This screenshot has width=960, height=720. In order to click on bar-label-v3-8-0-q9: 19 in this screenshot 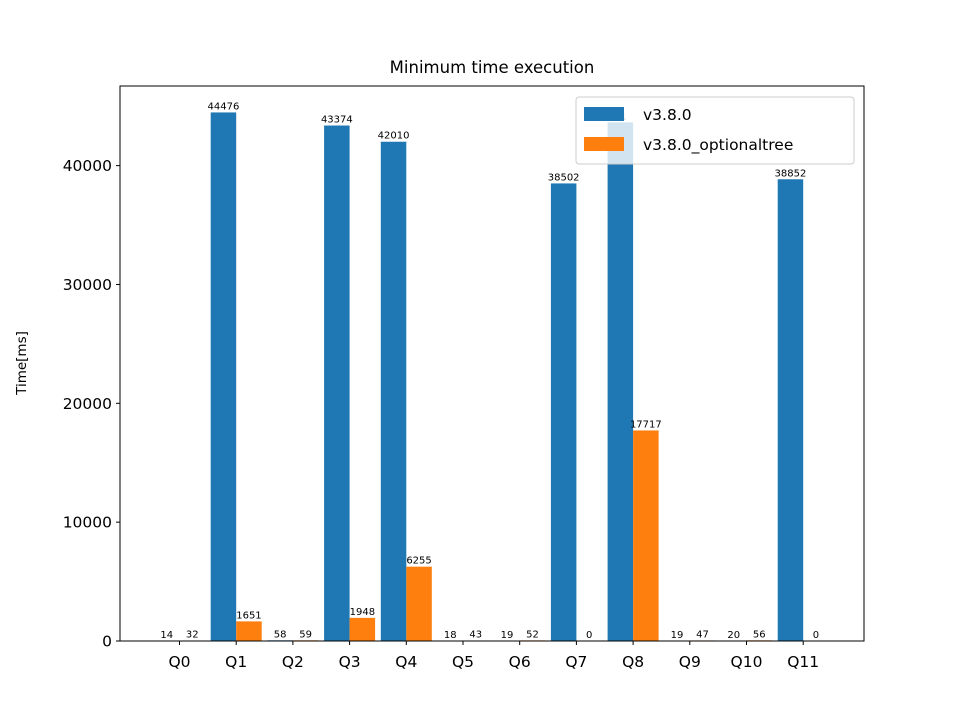, I will do `click(677, 635)`.